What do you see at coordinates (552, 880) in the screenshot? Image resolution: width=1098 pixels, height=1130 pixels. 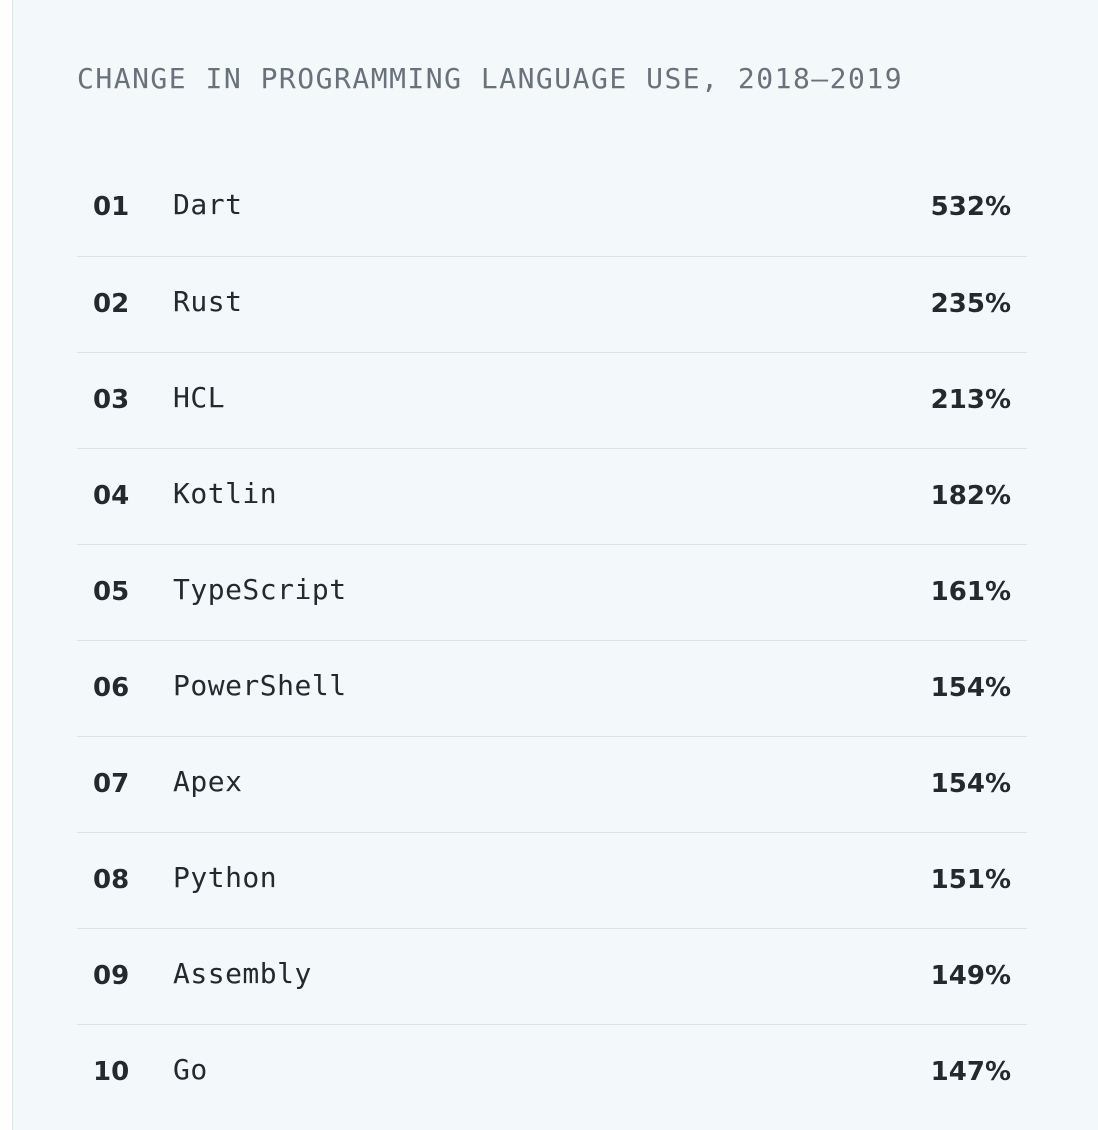 I see `table-row: 08 Python 151%` at bounding box center [552, 880].